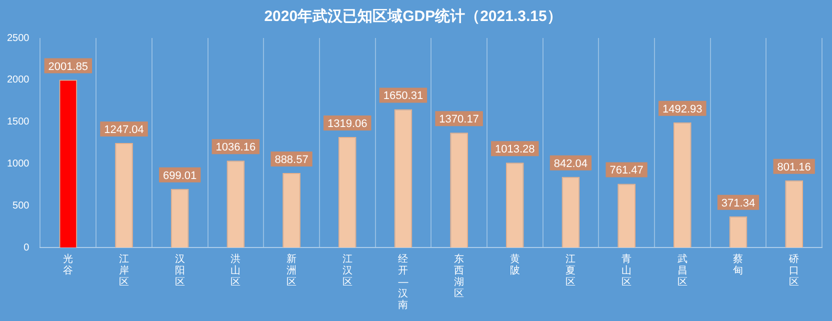 The width and height of the screenshot is (832, 321). I want to click on x-tick-label: 江汉区, so click(347, 270).